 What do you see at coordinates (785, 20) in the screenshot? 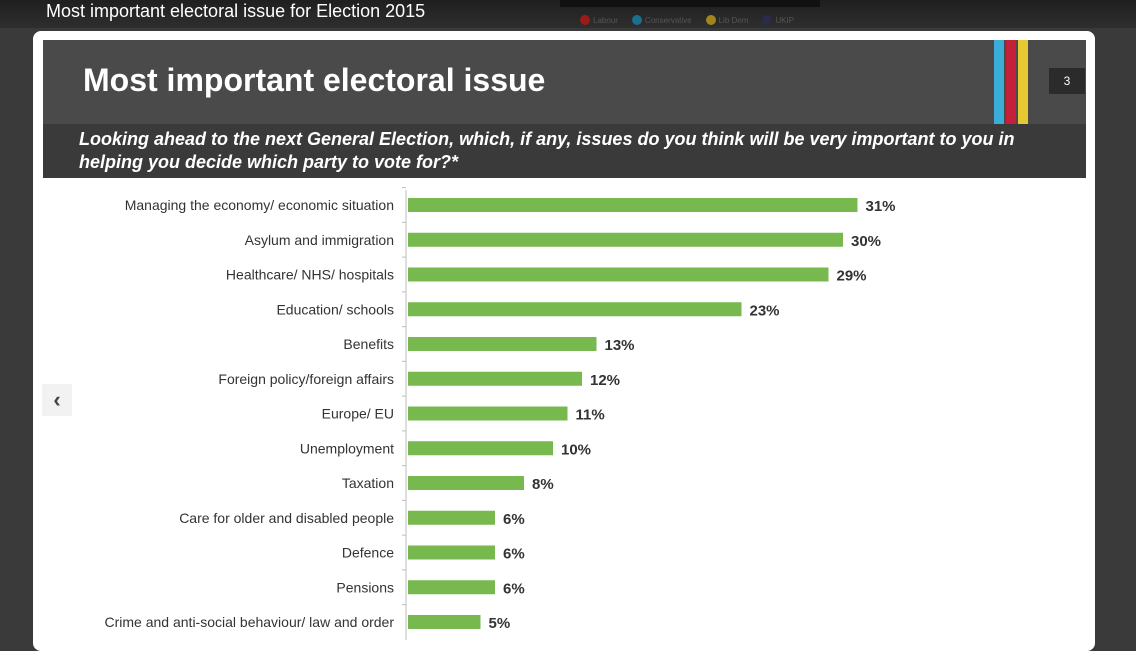
I see `legend-label: UKIP` at bounding box center [785, 20].